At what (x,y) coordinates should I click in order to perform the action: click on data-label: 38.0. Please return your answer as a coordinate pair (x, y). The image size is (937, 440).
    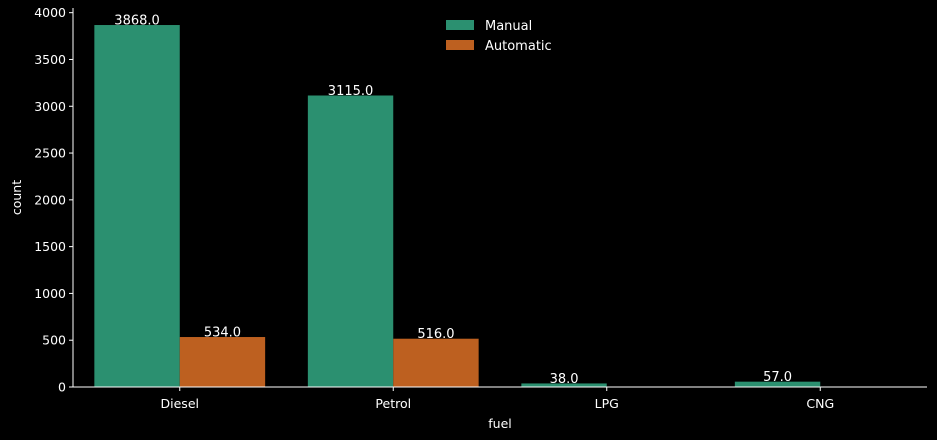
    Looking at the image, I should click on (564, 379).